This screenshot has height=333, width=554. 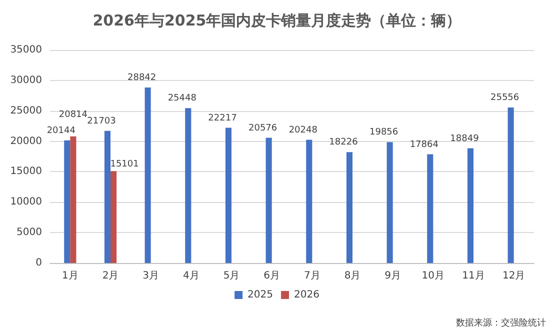 What do you see at coordinates (433, 276) in the screenshot?
I see `x-tick-label: 10月` at bounding box center [433, 276].